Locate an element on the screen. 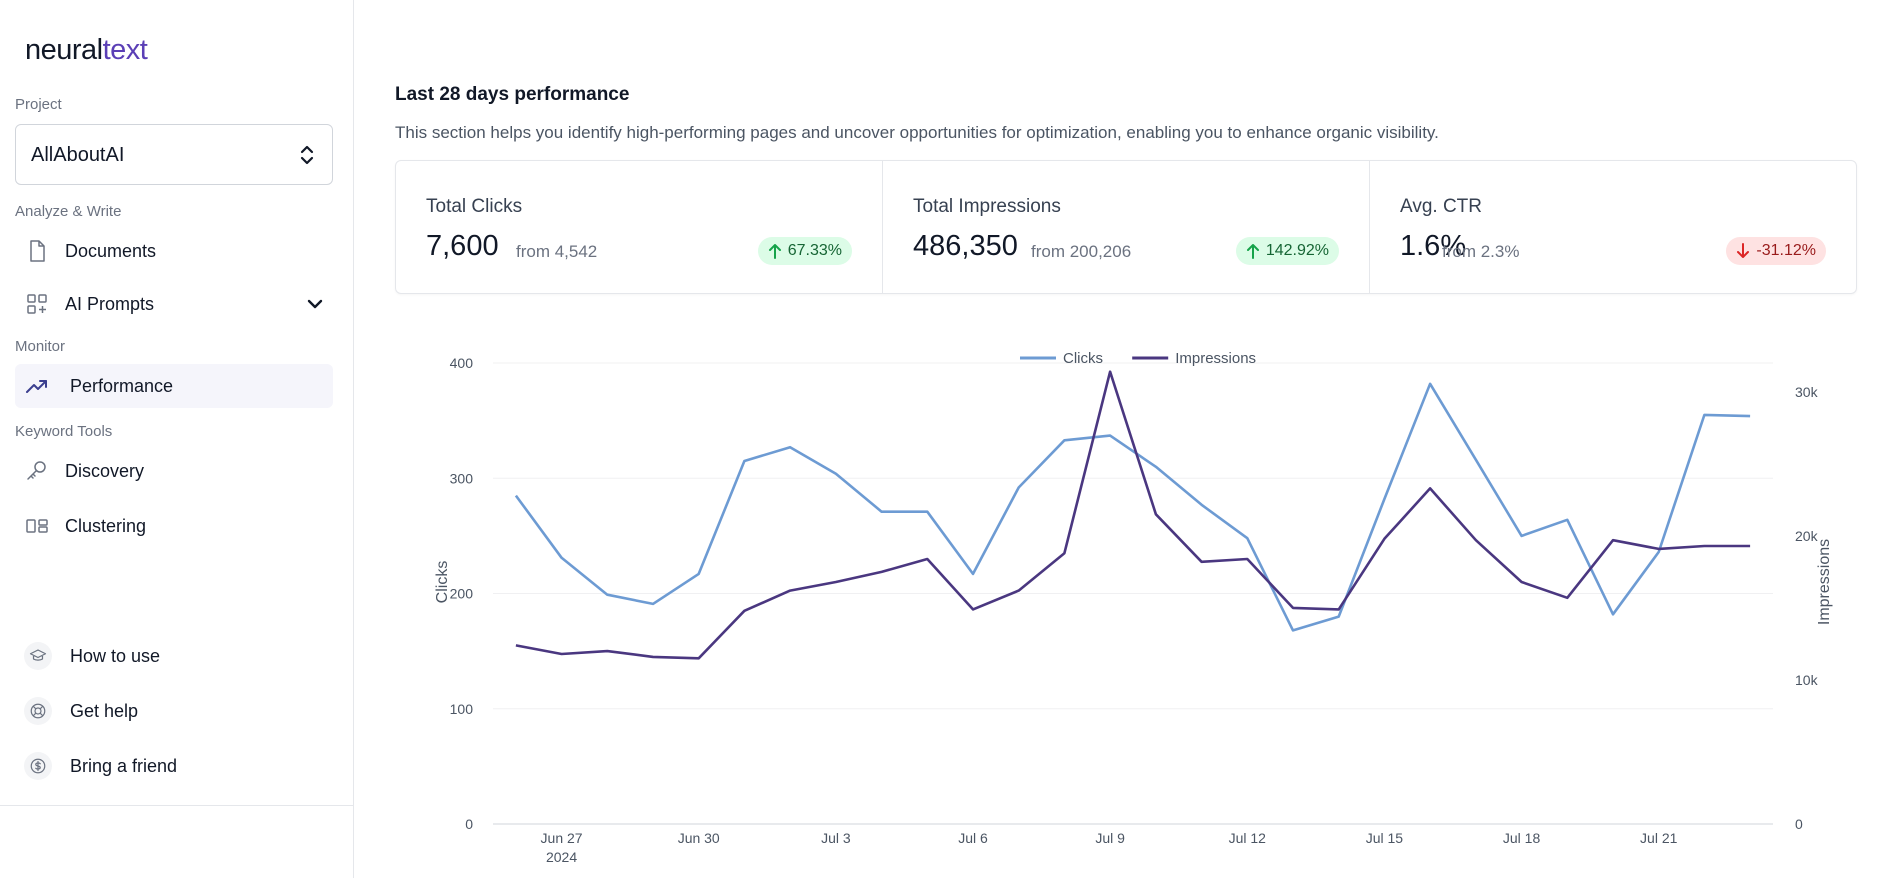 The image size is (1895, 883). x-tick-label: Jun 27 is located at coordinates (562, 838).